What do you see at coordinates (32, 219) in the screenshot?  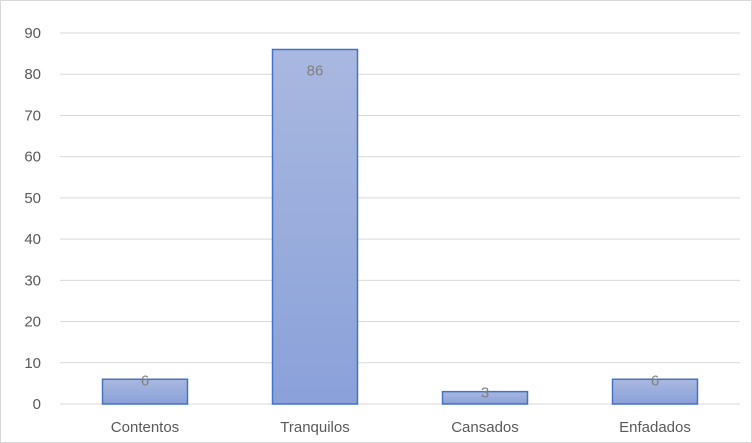 I see `y-axis-ticks: 0 10 20 30 40 50 60 70 80 90` at bounding box center [32, 219].